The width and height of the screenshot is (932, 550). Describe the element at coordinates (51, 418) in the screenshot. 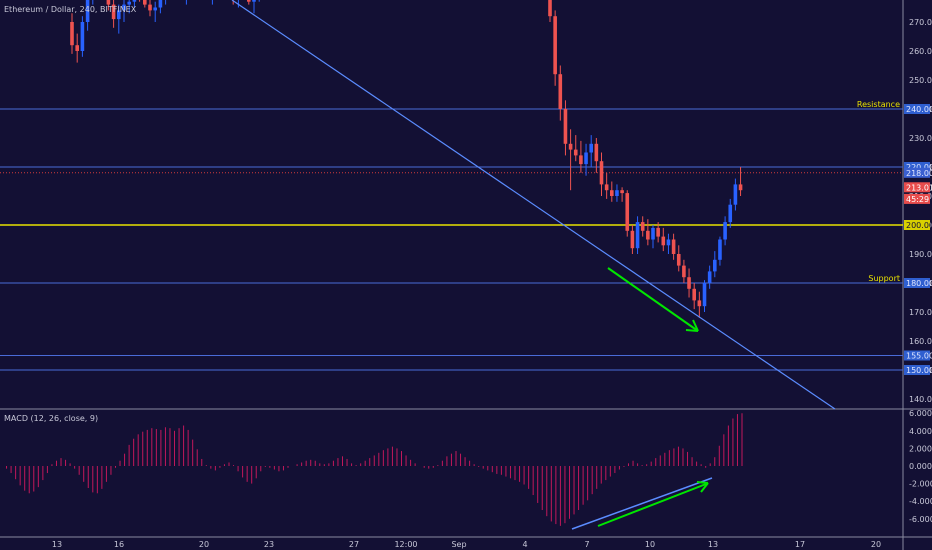

I see `macd-title: MACD (12, 26, close, 9)` at that location.